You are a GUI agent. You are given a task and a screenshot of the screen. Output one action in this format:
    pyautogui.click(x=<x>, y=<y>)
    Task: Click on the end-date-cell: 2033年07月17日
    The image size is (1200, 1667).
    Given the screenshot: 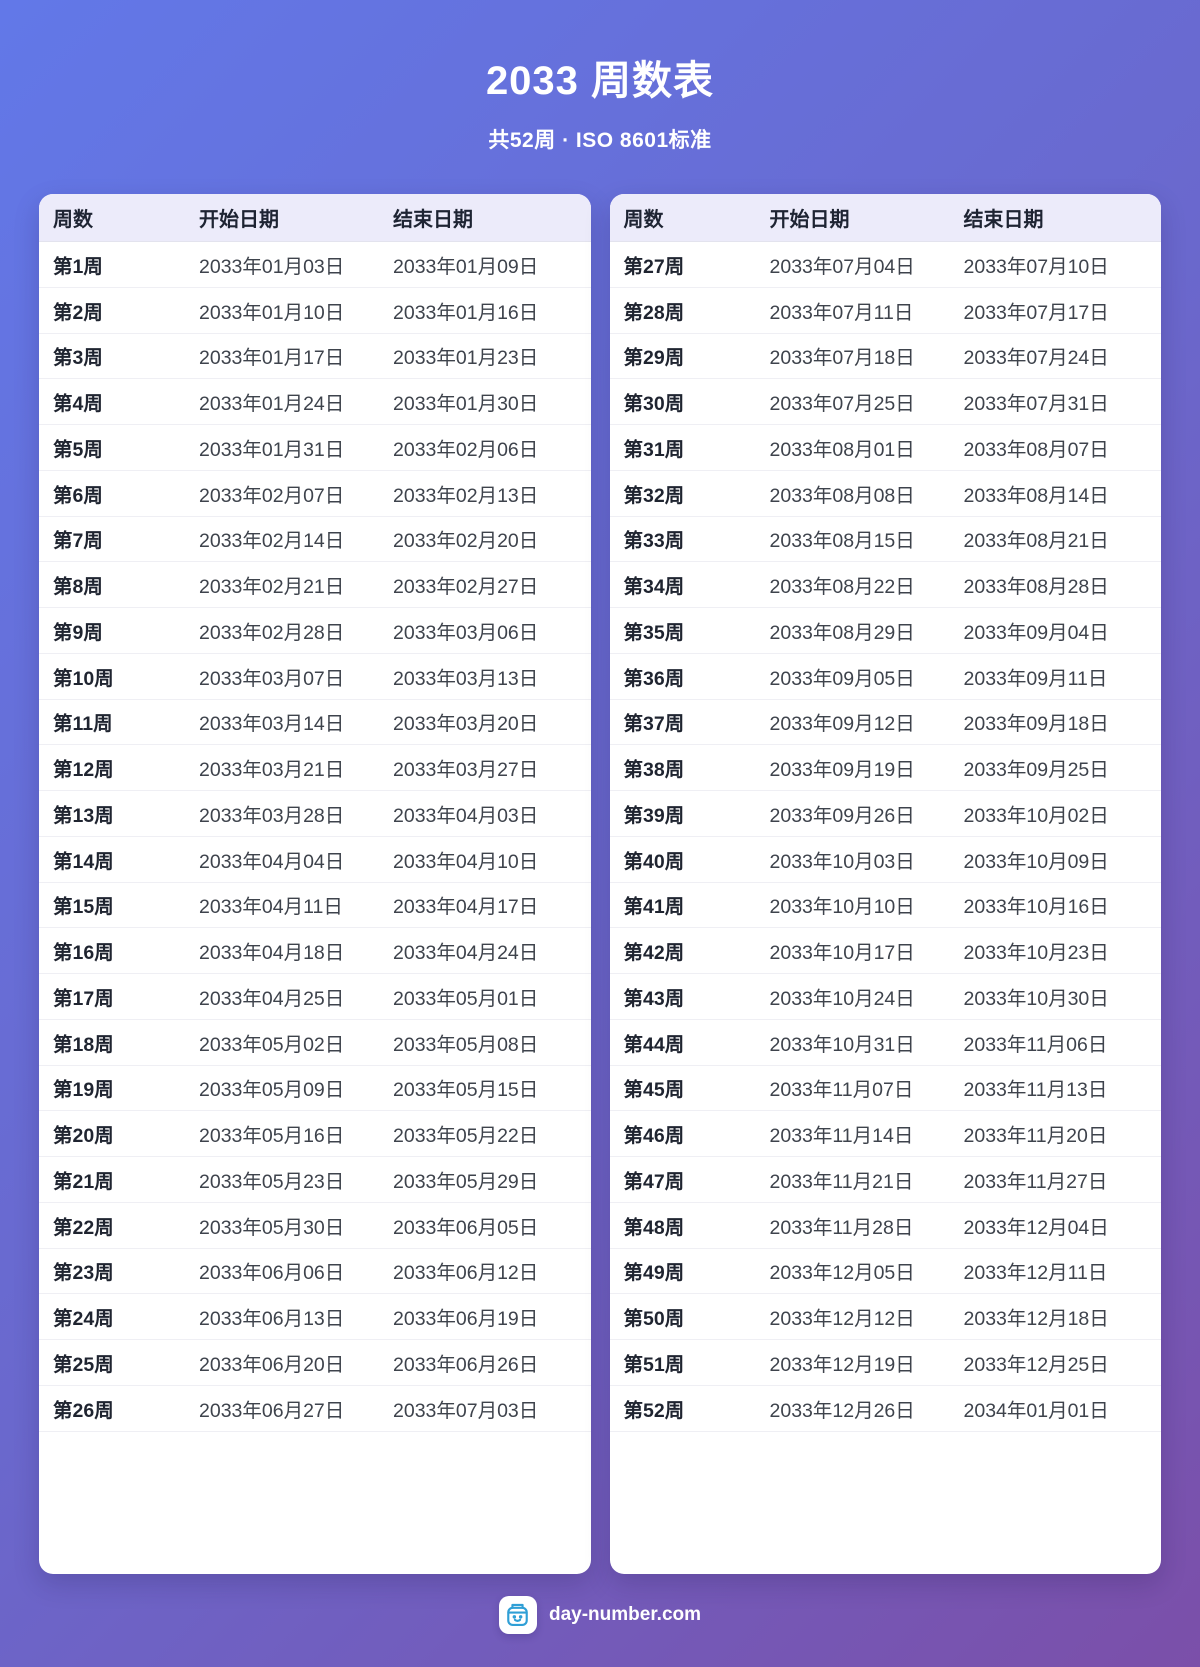 What is the action you would take?
    pyautogui.click(x=1036, y=312)
    